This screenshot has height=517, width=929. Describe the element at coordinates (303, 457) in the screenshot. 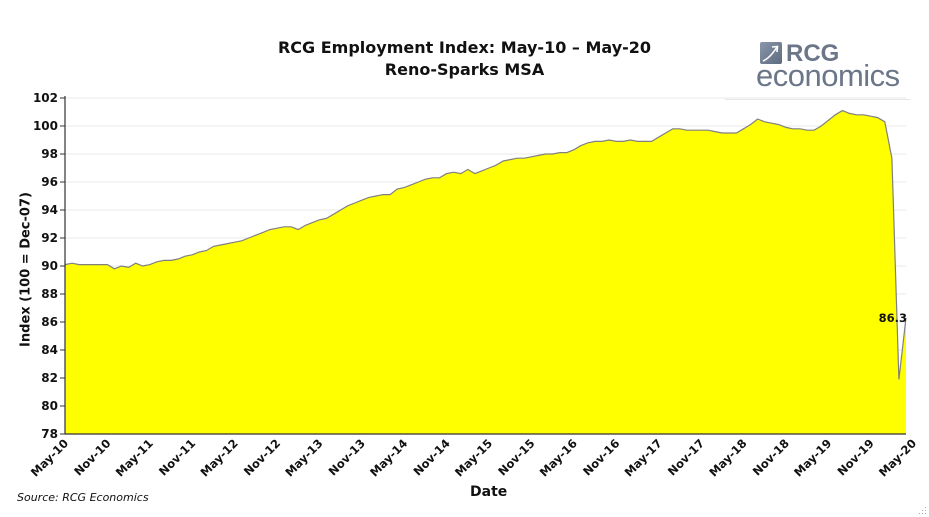

I see `x-tick-label: May-13` at that location.